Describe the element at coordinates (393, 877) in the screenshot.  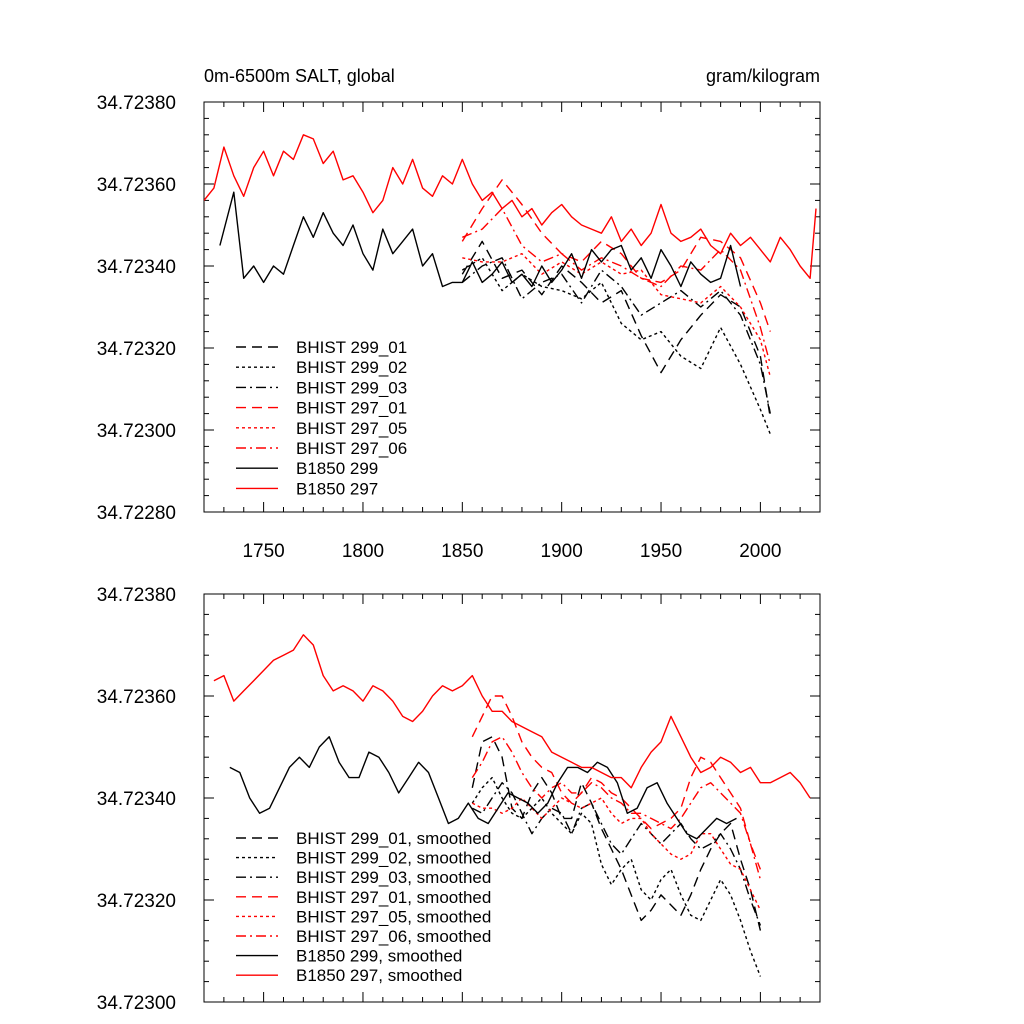
I see `legend-label: BHIST 299_03, smoothed` at that location.